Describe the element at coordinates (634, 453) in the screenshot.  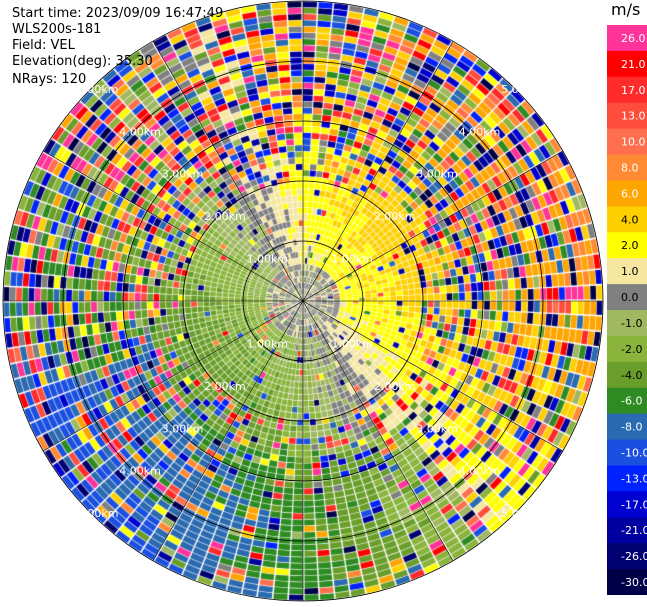
I see `colorbar-tick-label: -10.0` at that location.